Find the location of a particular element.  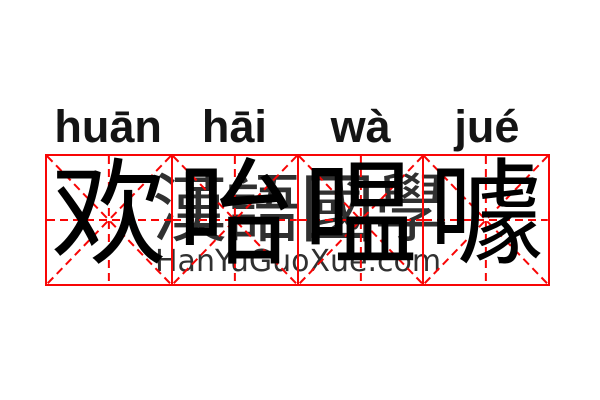

grid-cell-2: 咍 is located at coordinates (236, 220).